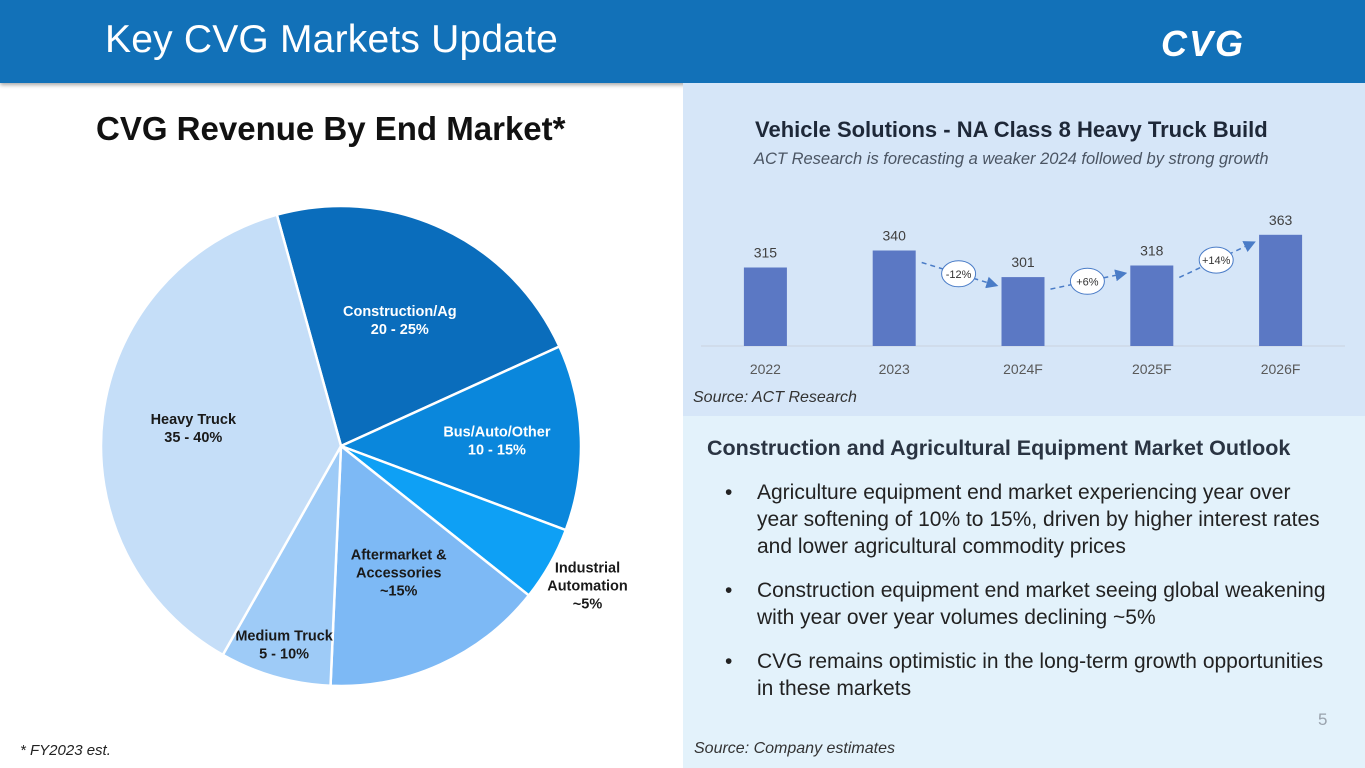 This screenshot has height=768, width=1365. I want to click on bar-value-label: 340, so click(895, 236).